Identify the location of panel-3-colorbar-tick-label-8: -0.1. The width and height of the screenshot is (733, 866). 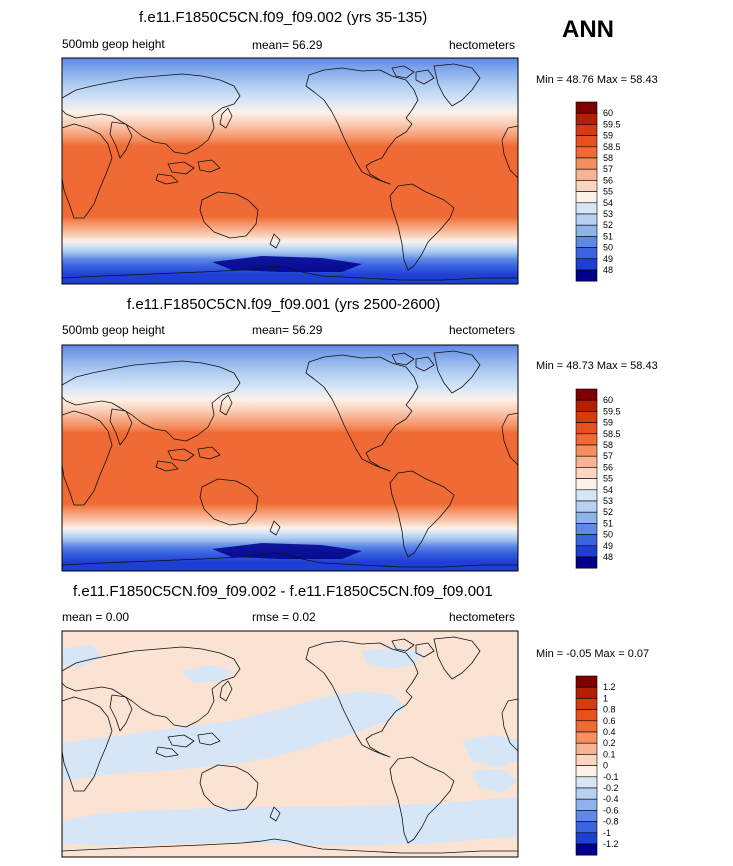
(611, 777).